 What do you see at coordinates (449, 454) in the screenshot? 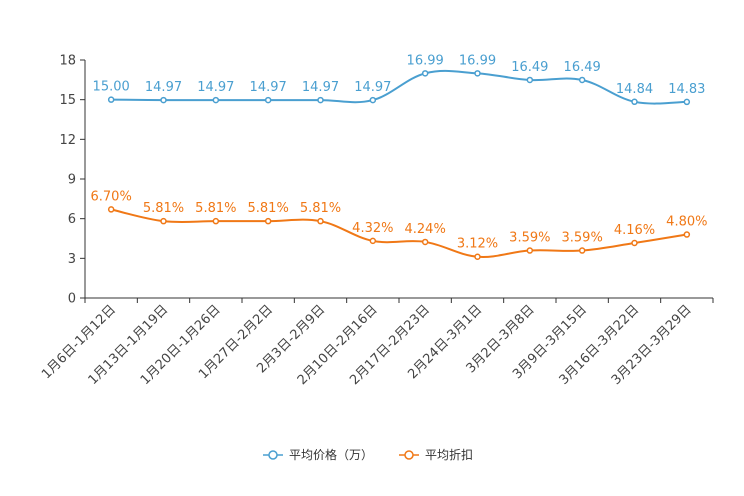
I see `legend-label: 平均折扣` at bounding box center [449, 454].